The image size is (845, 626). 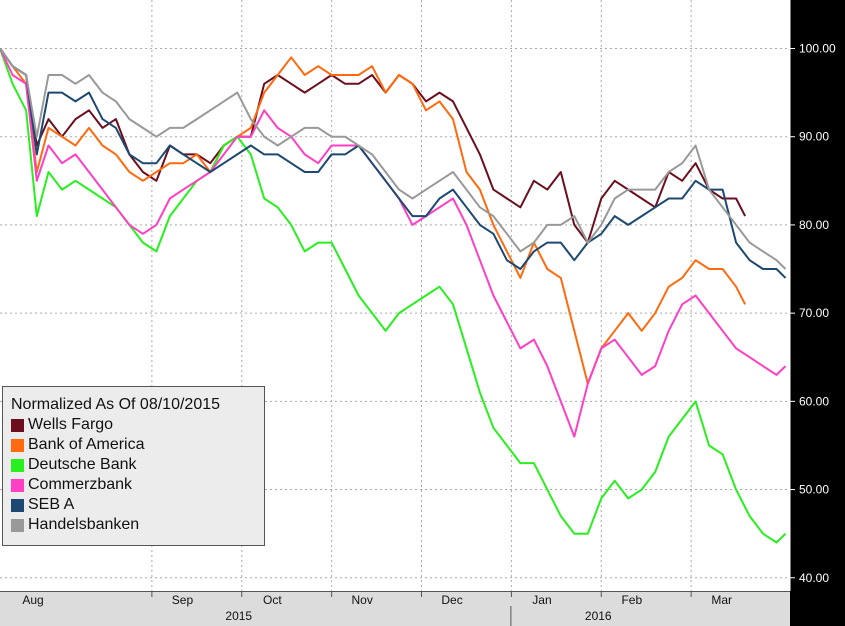 I want to click on y-tick-label: 90.00, so click(x=814, y=137).